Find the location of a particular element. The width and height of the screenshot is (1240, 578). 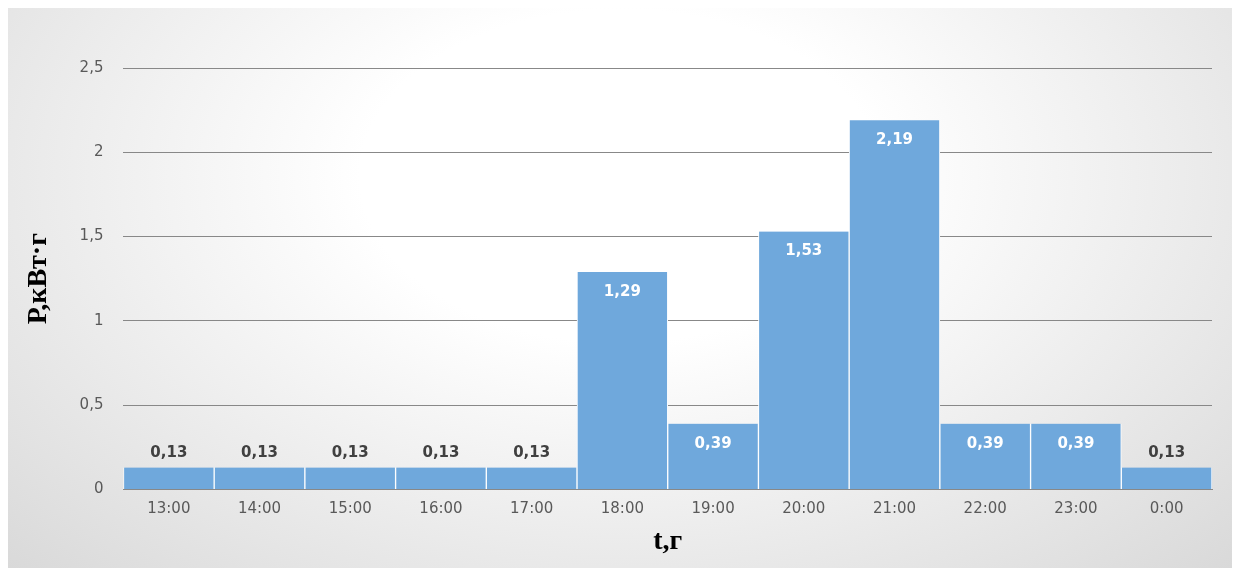

x-tick-label: 17:00 is located at coordinates (532, 508).